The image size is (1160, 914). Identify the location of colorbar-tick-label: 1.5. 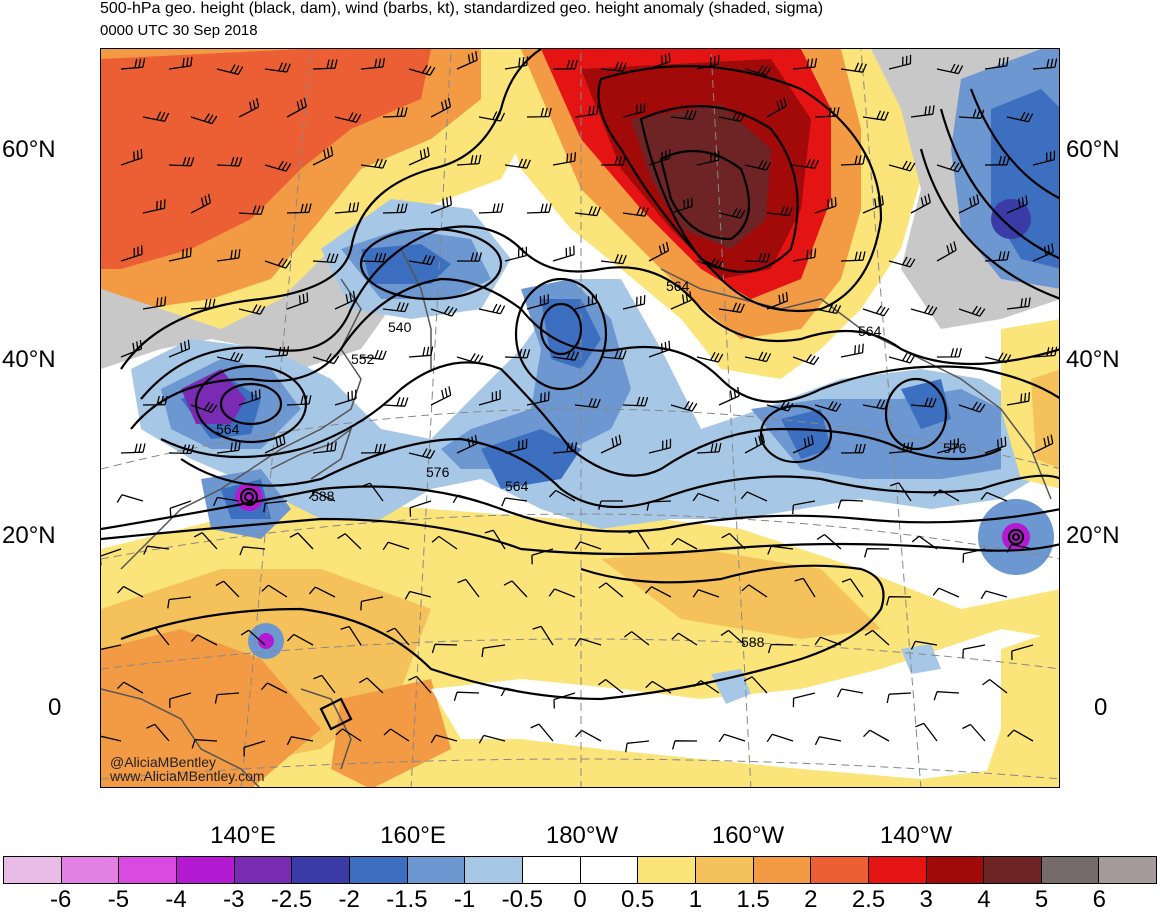
(753, 899).